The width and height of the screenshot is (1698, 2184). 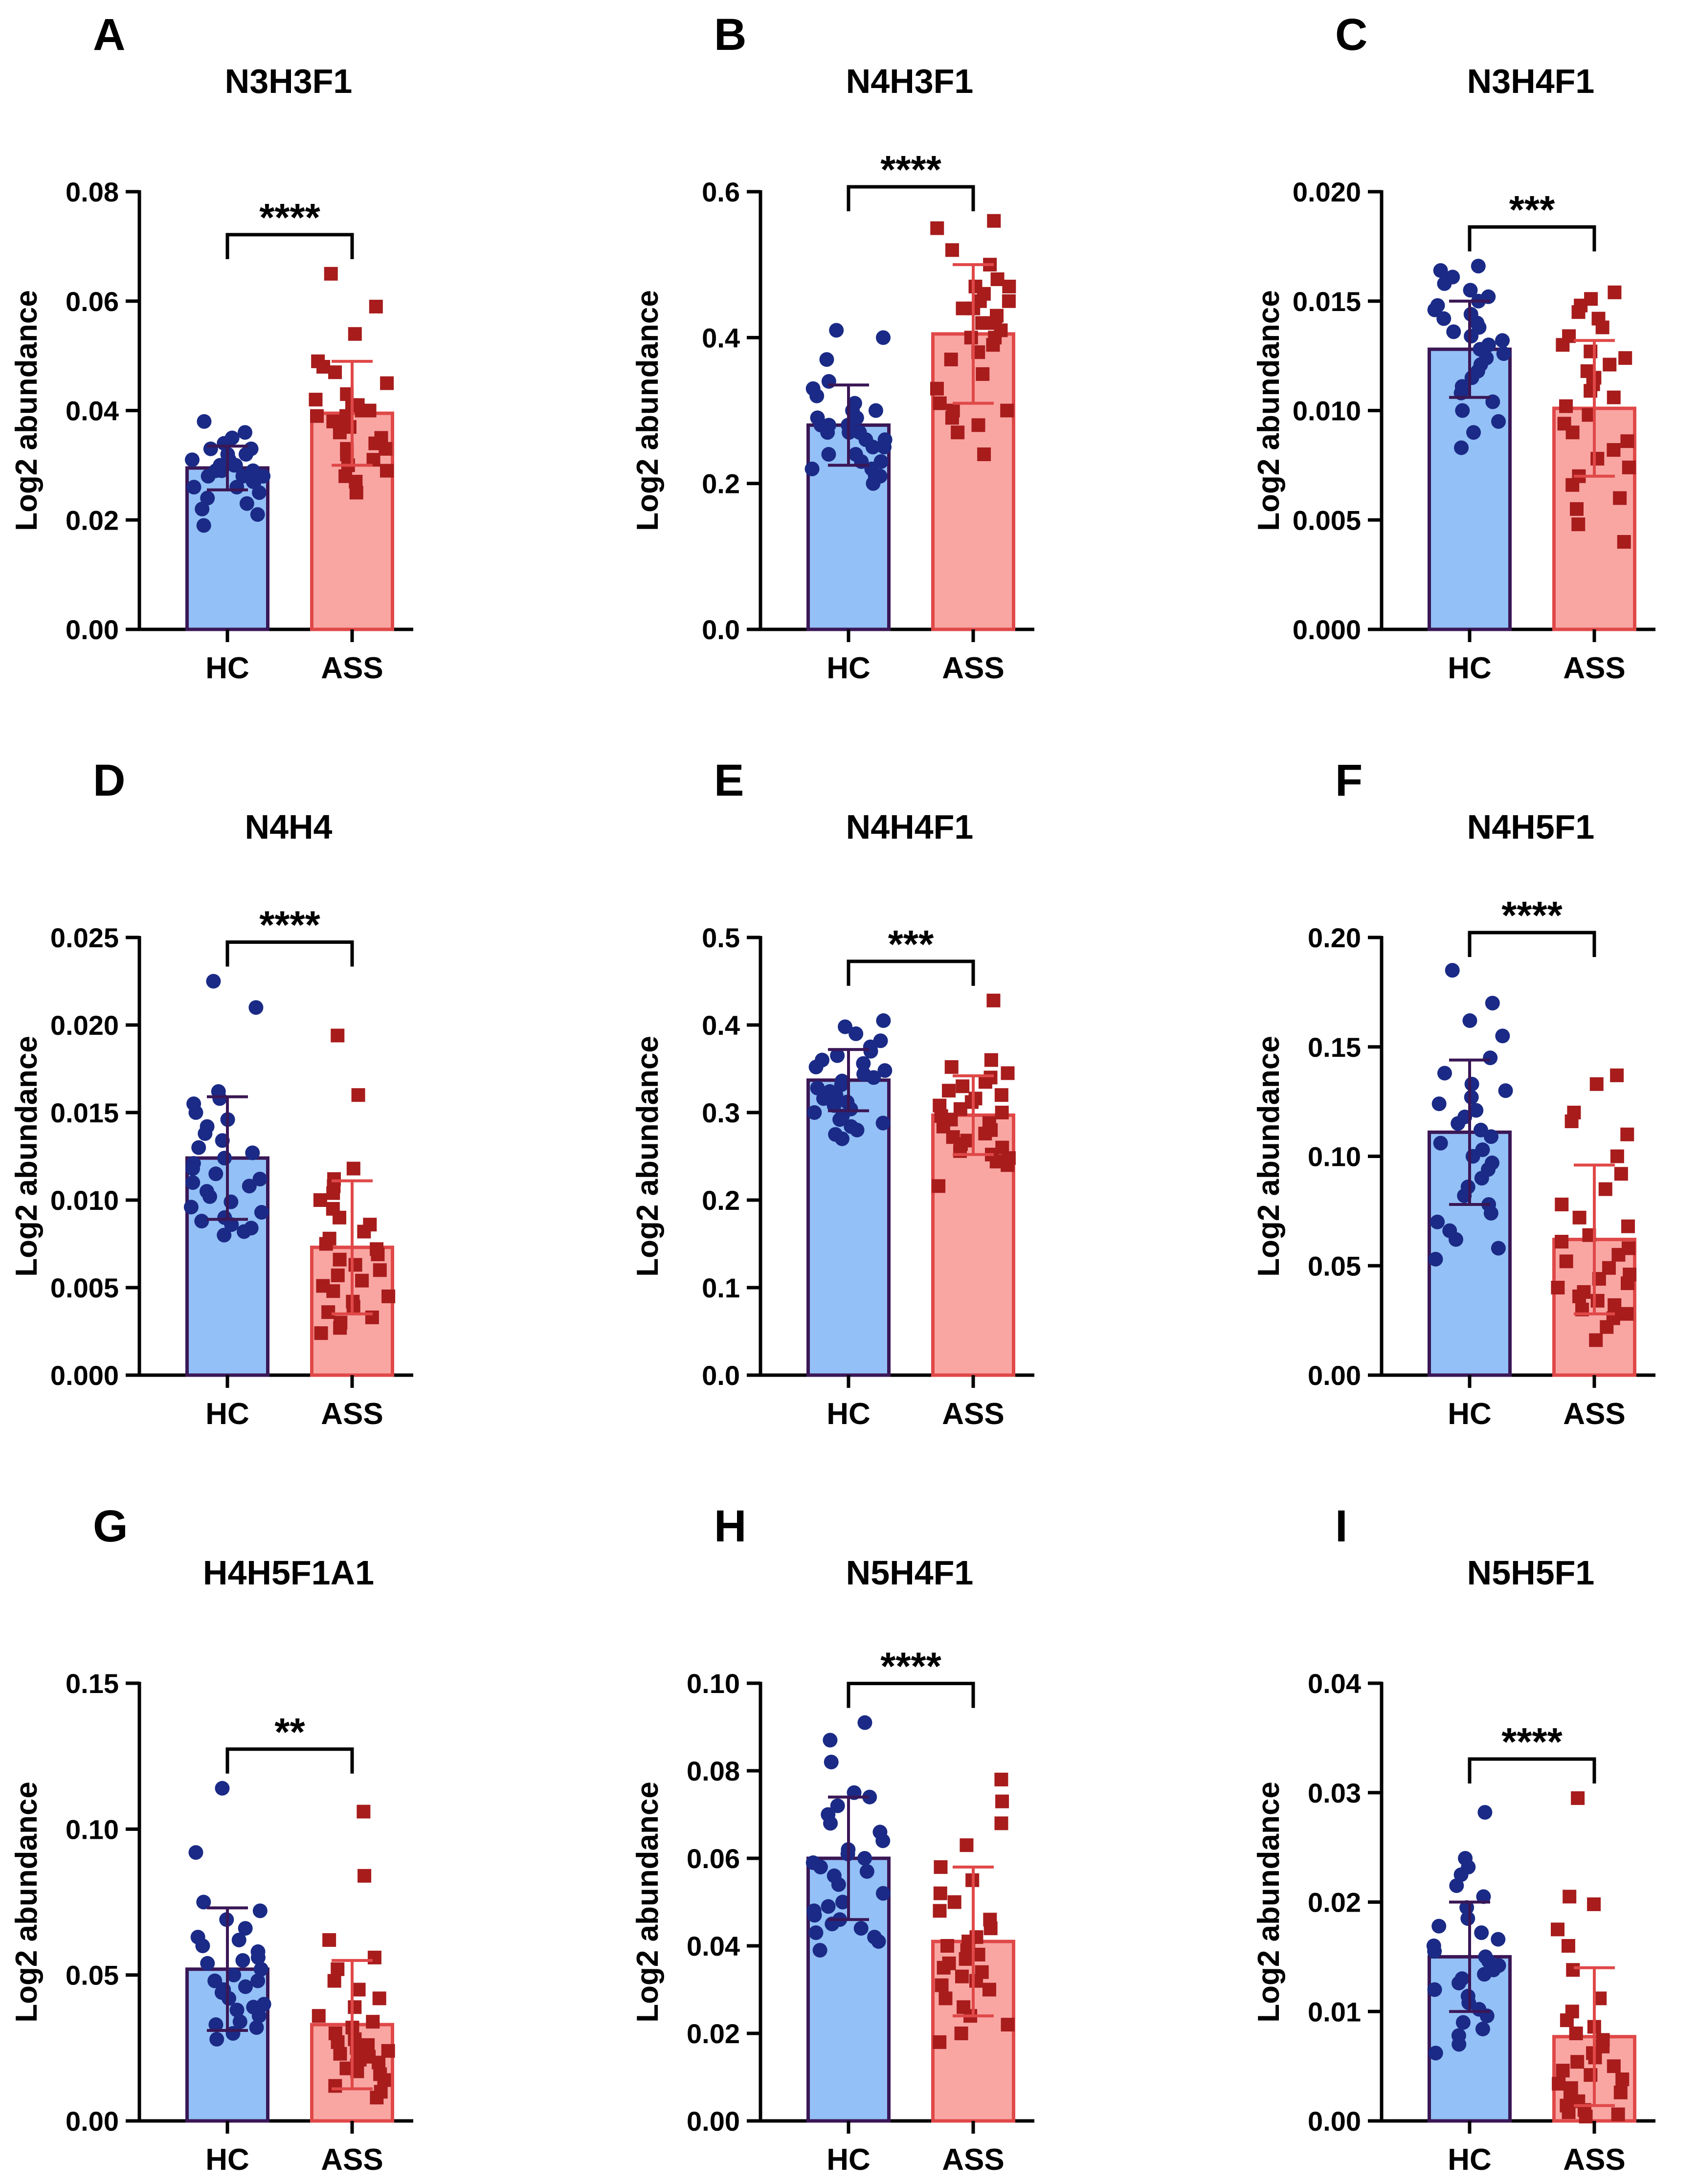 What do you see at coordinates (1531, 827) in the screenshot?
I see `panel-title: N4H5F1` at bounding box center [1531, 827].